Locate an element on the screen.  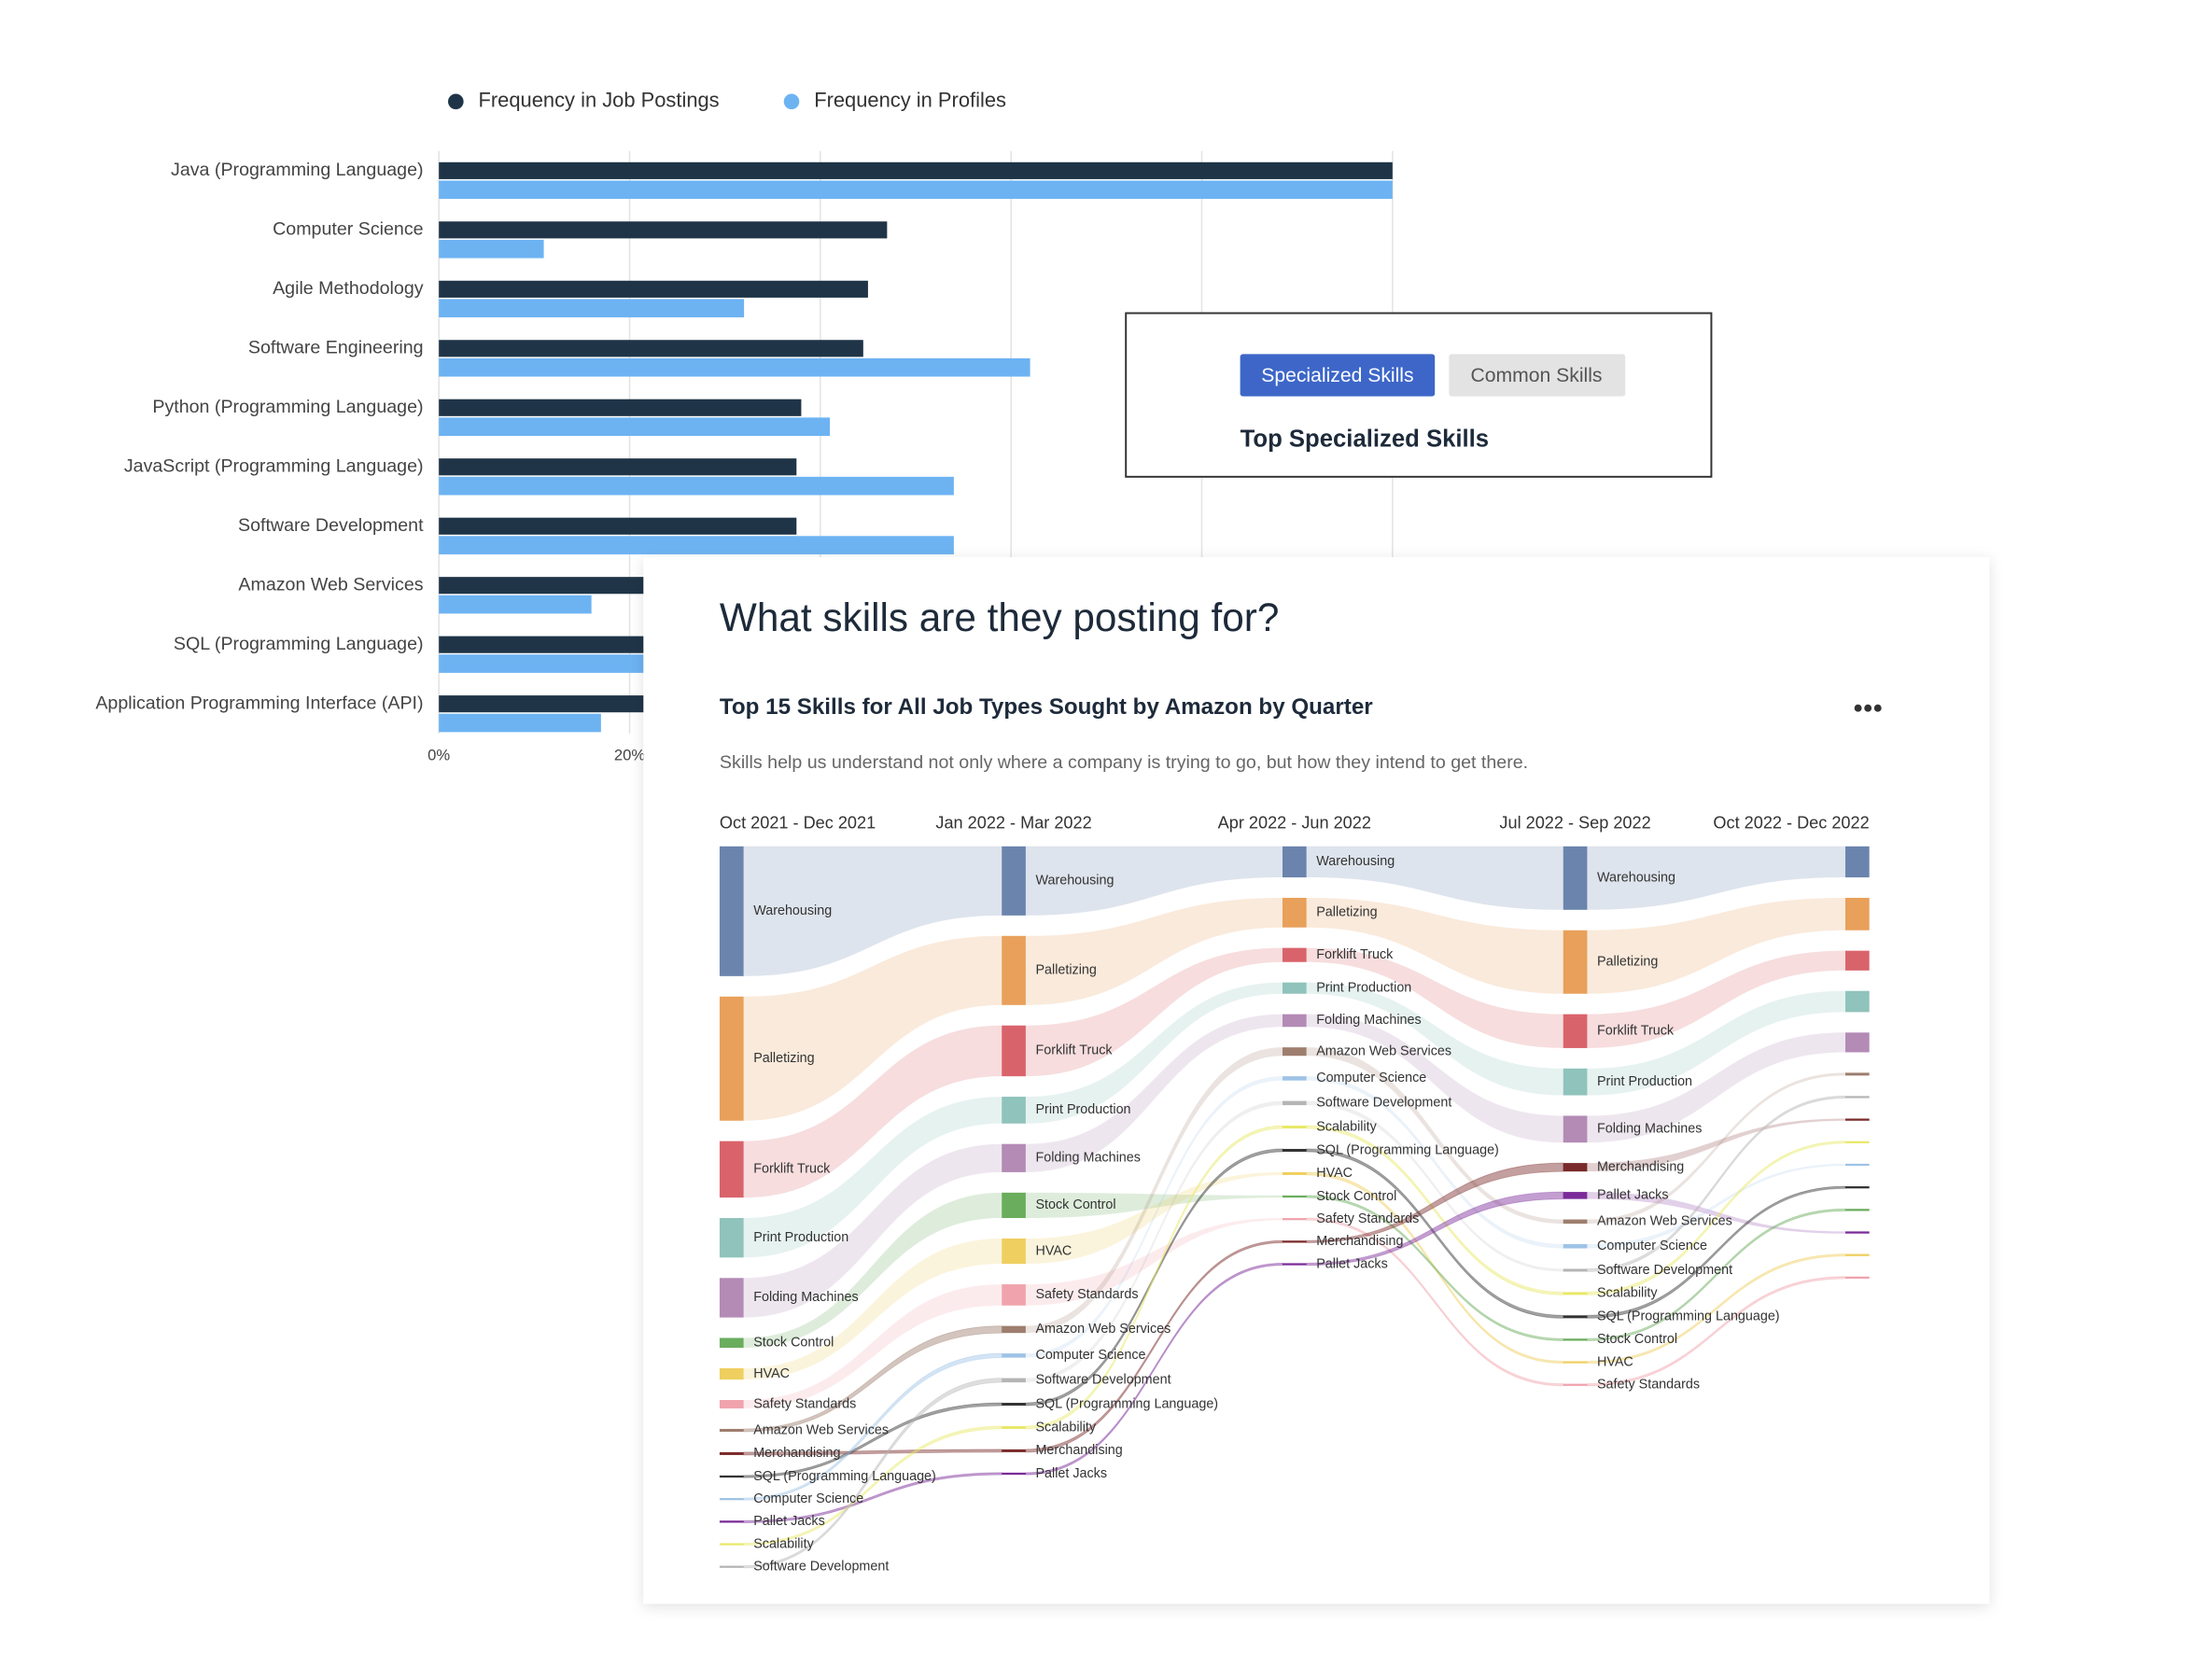
legend-label: Frequency in Profiles is located at coordinates (910, 100).